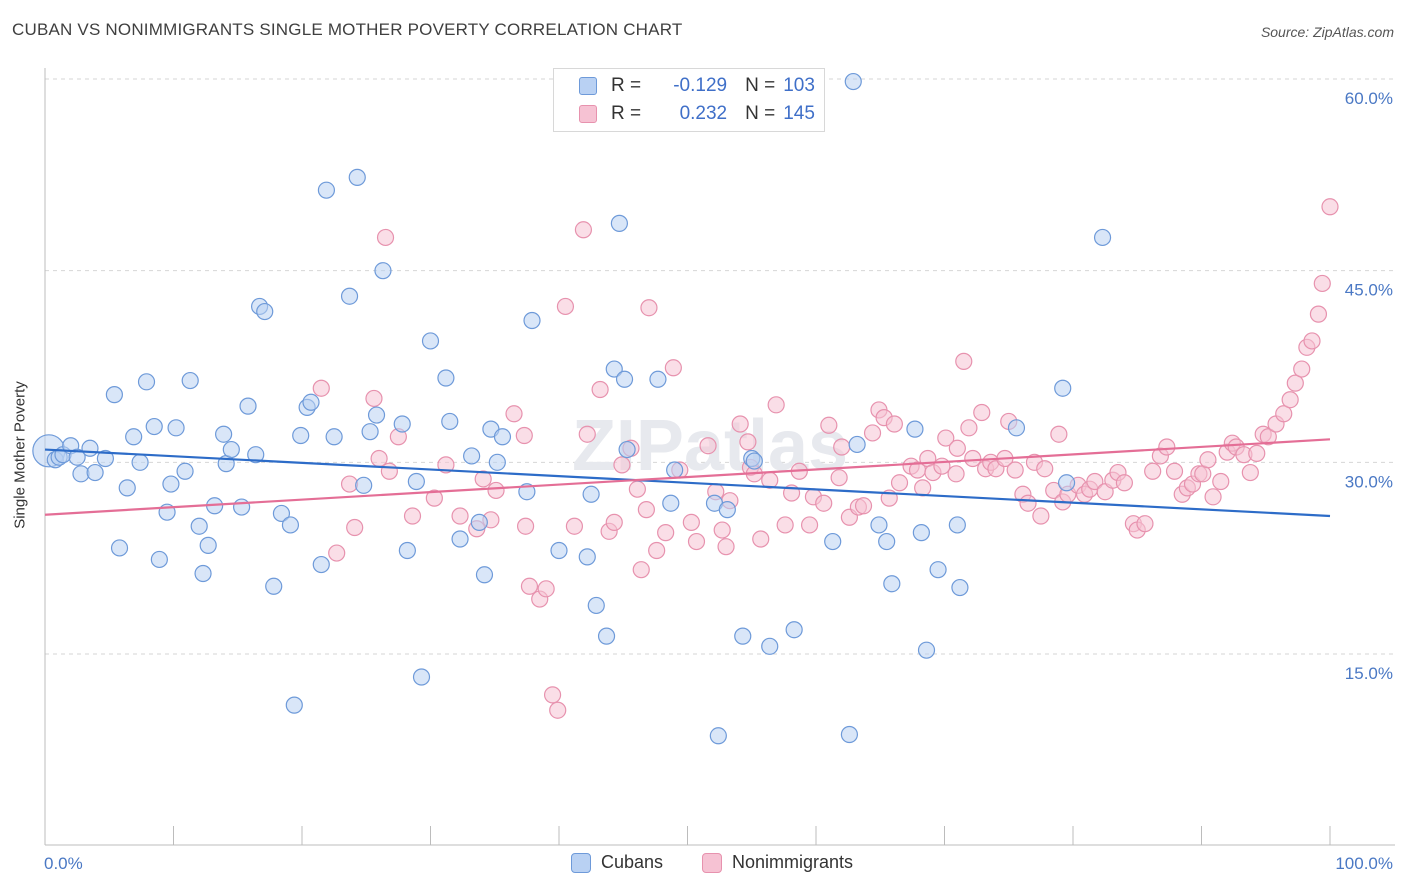 The width and height of the screenshot is (1406, 892). What do you see at coordinates (1369, 481) in the screenshot?
I see `y-tick-label: 30.0%` at bounding box center [1369, 481].